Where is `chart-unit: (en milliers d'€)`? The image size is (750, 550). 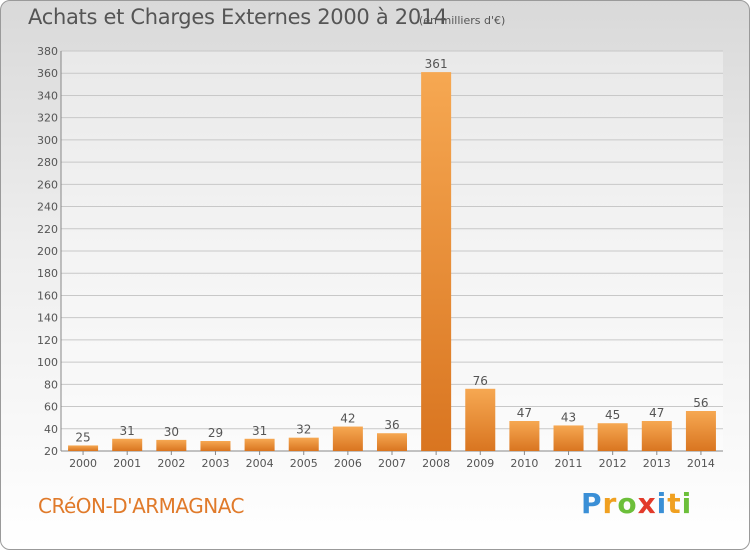 chart-unit: (en milliers d'€) is located at coordinates (462, 20).